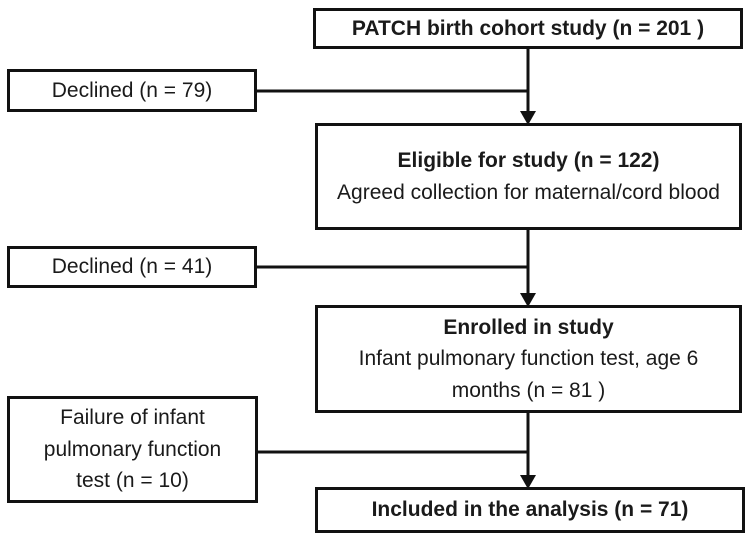  I want to click on node-included-label: Included in the analysis (n = 71), so click(530, 510).